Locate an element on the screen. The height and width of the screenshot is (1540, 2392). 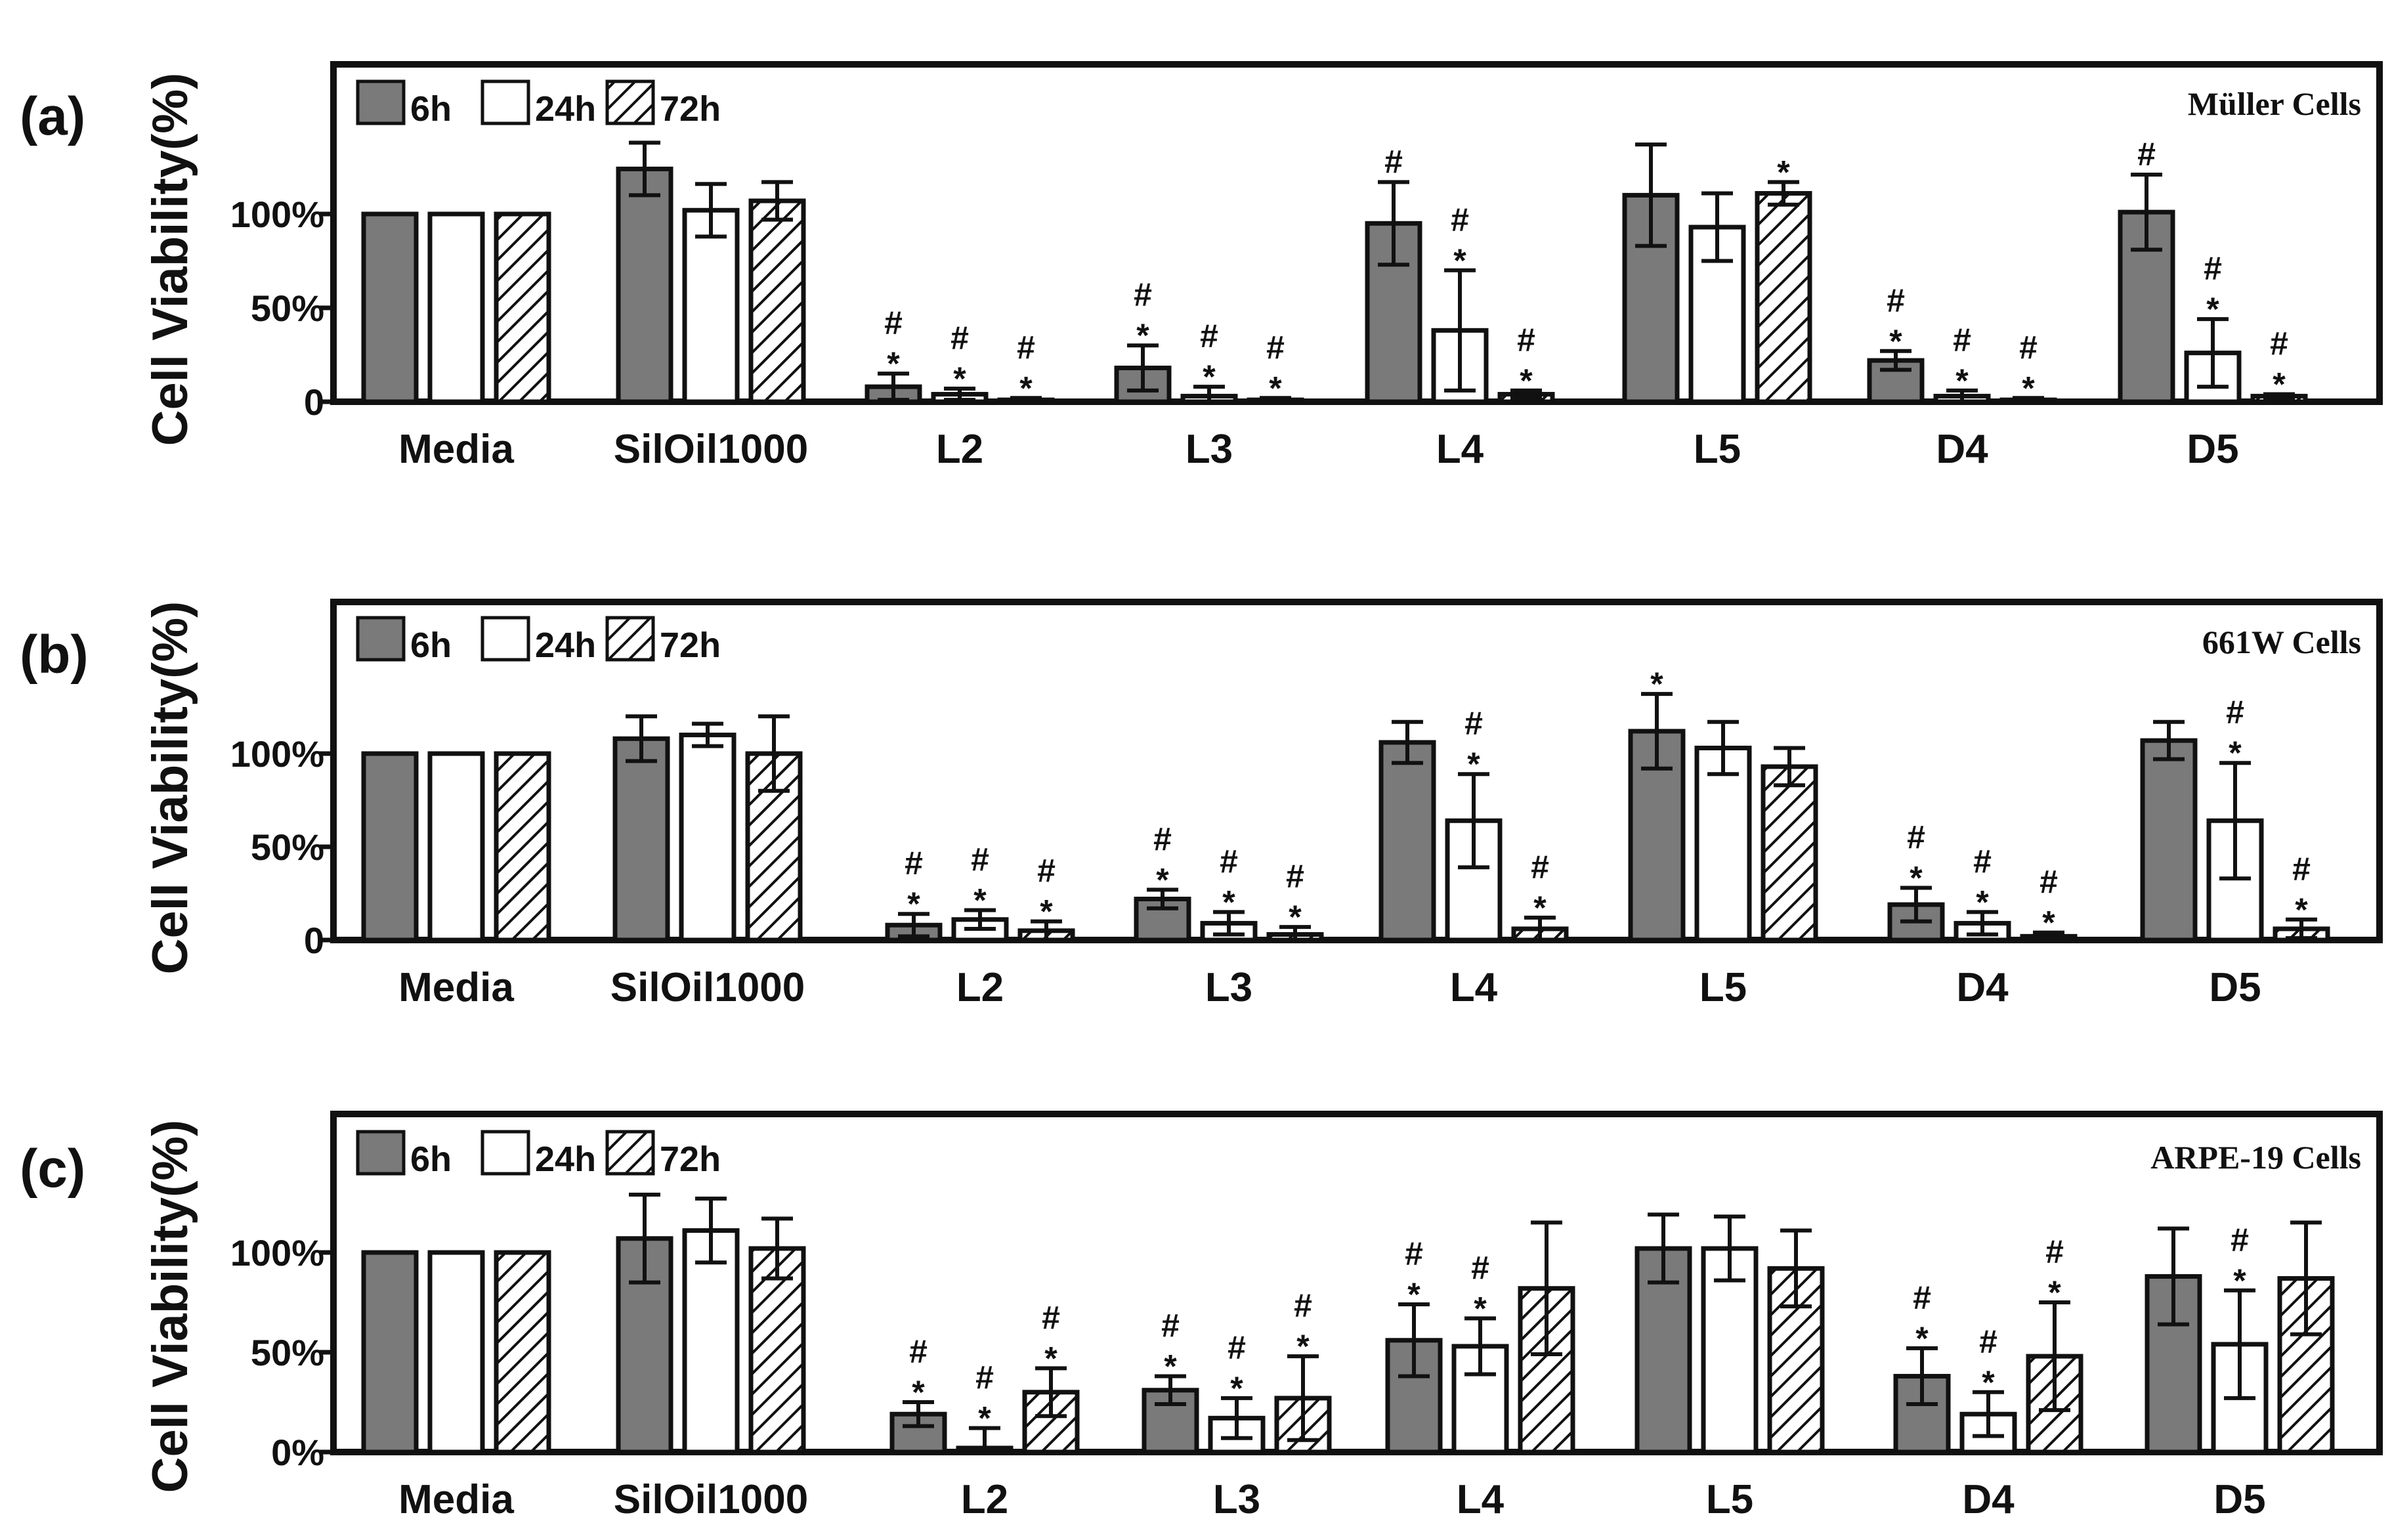
chart-title: ARPE-19 Cells is located at coordinates (2255, 1157).